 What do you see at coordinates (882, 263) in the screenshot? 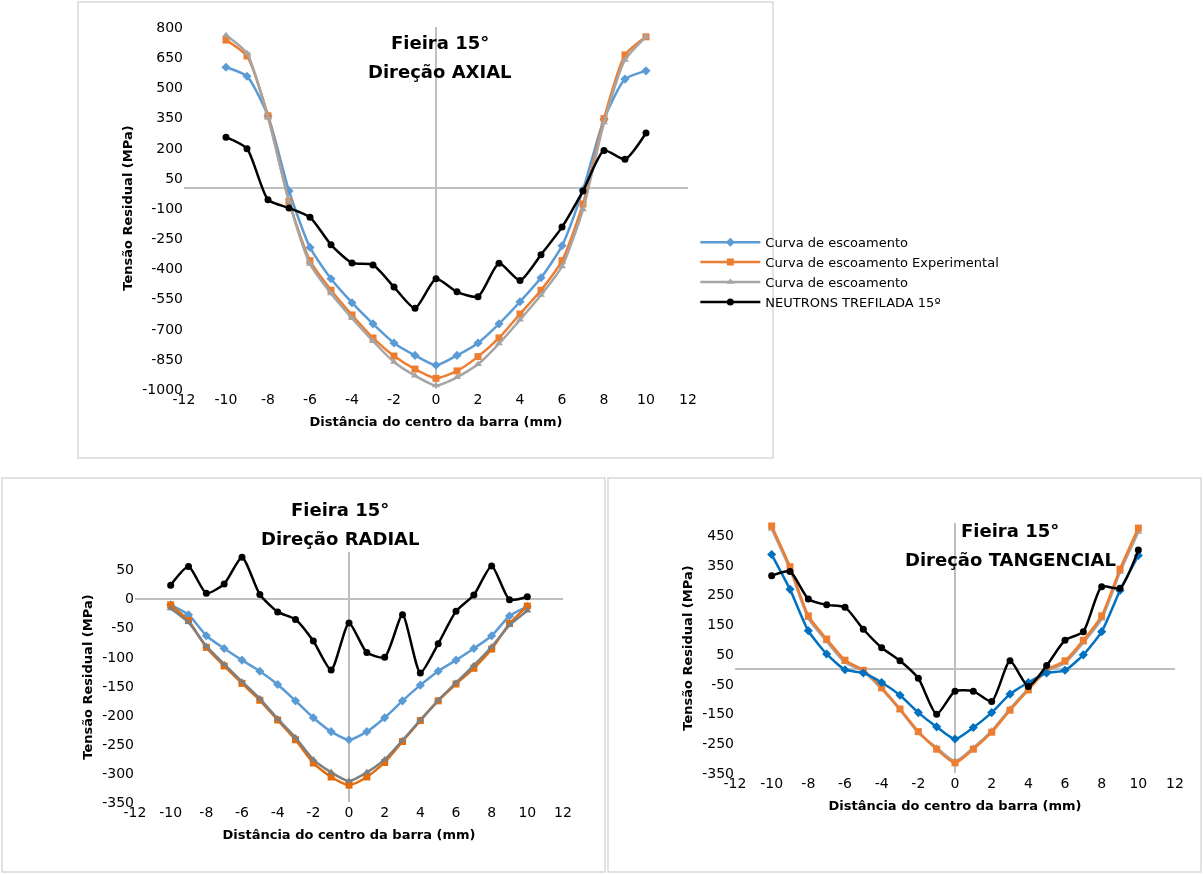
I see `legend-label: Curva de escoamento Experimental` at bounding box center [882, 263].